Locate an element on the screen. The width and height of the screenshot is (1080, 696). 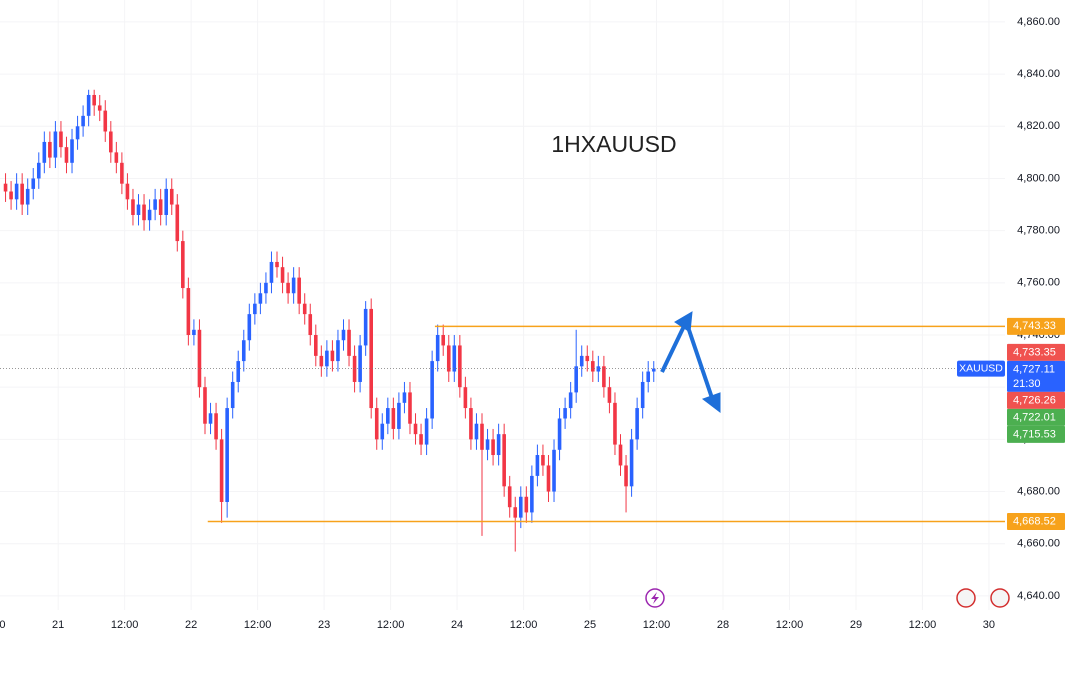
price-tag-label: 4,668.52 is located at coordinates (1034, 521).